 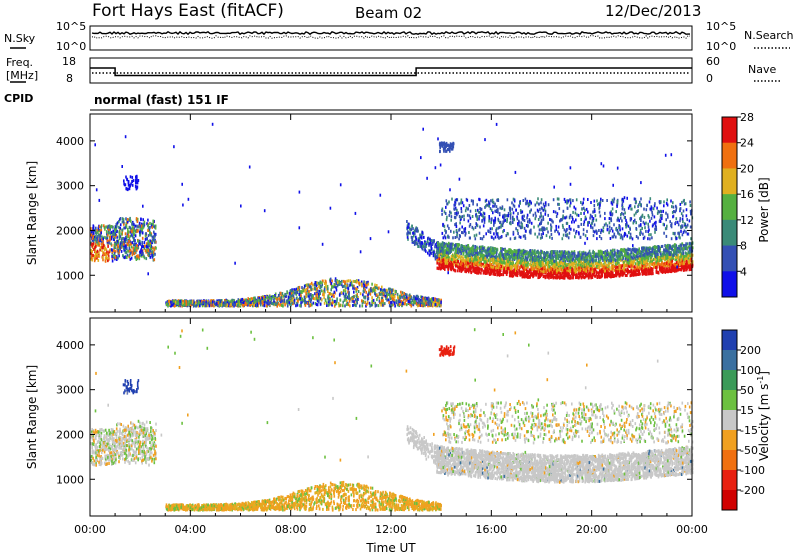 I want to click on velocity-ylabel: Slant Range [km], so click(x=32, y=417).